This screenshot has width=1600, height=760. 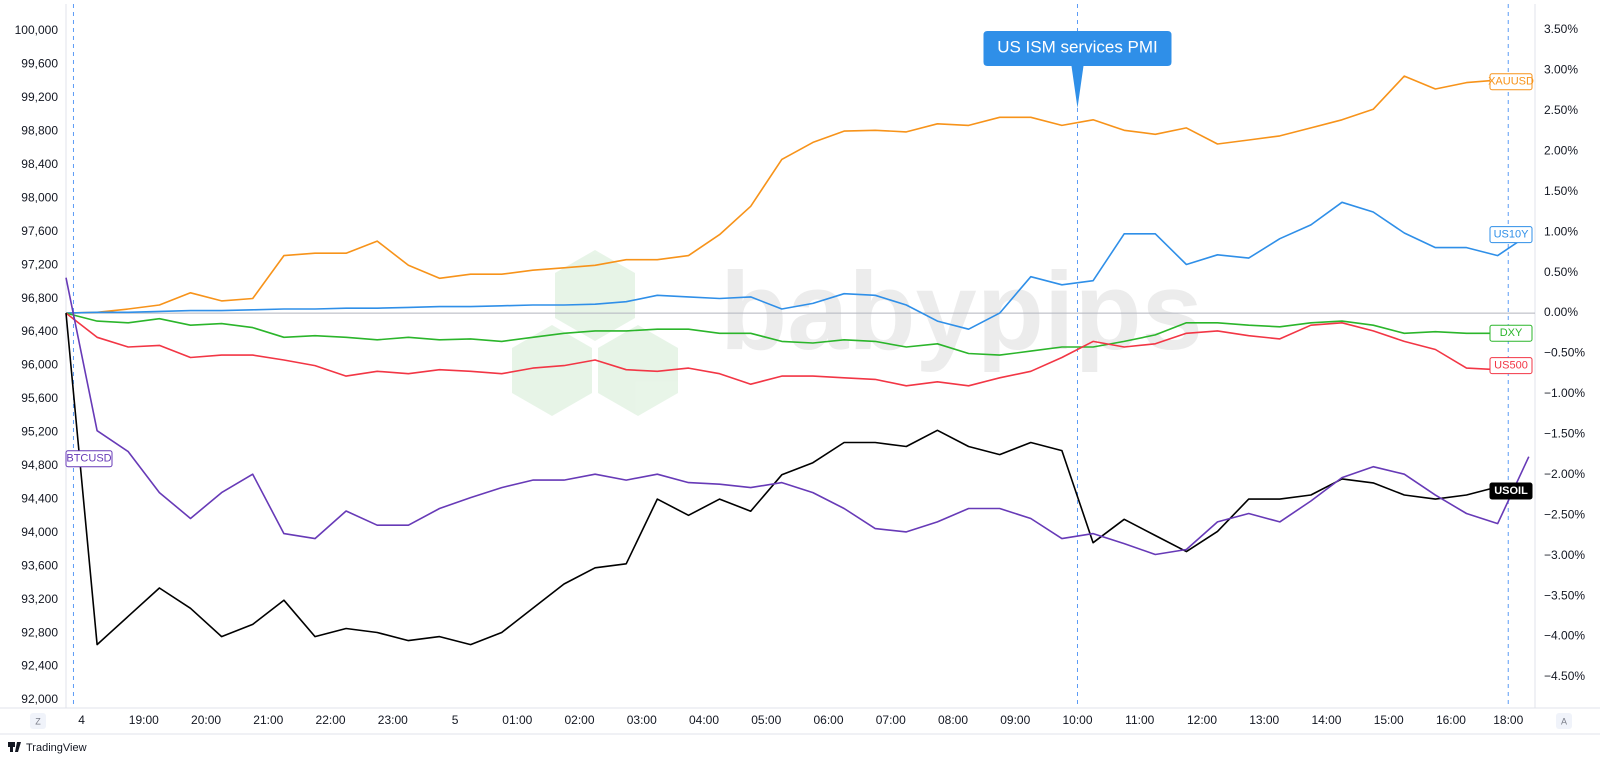 I want to click on y-tick-label: 92,400, so click(x=39, y=666).